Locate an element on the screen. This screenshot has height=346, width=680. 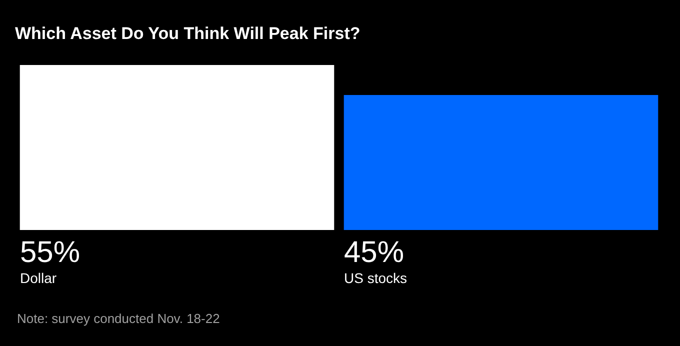
data-label: 45% is located at coordinates (374, 252).